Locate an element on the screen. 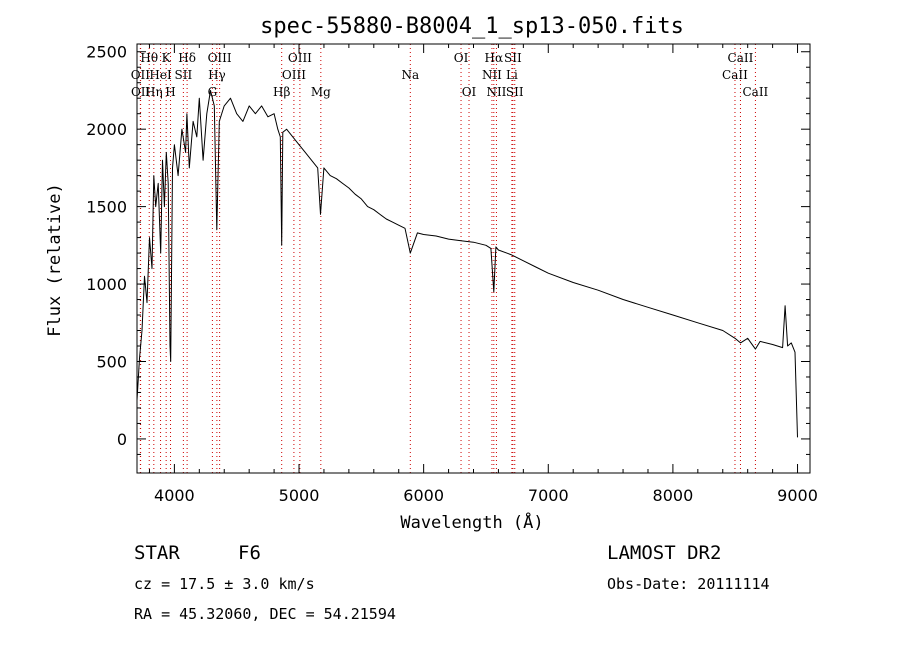  spectral-line-label: HeI is located at coordinates (160, 75).